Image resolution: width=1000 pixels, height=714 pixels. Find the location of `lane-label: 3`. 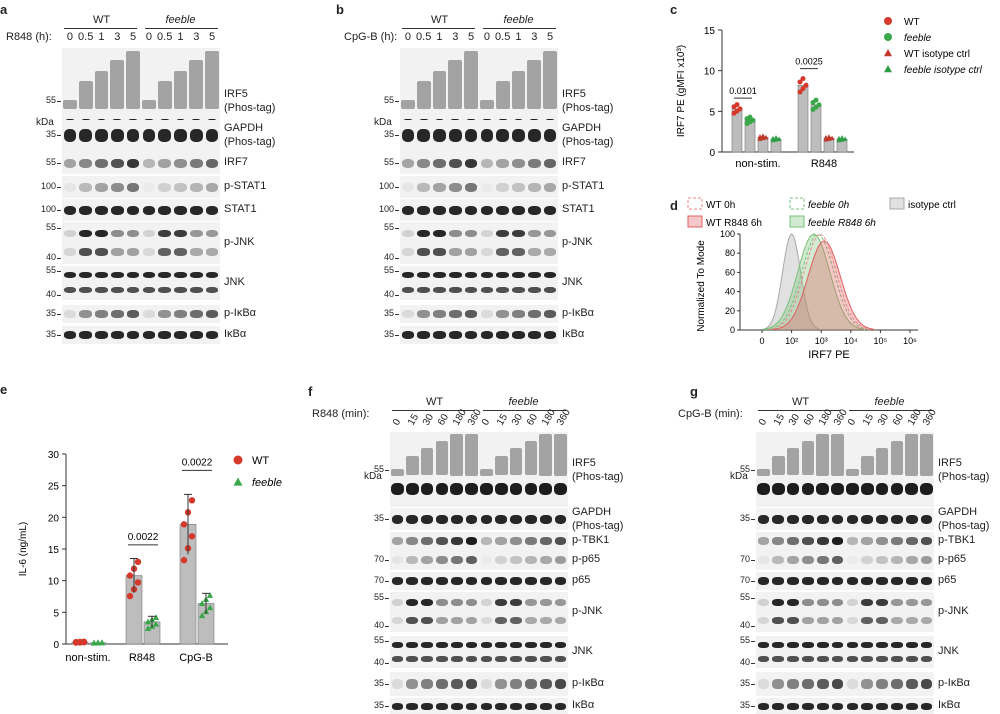

lane-label: 3 is located at coordinates (196, 37).